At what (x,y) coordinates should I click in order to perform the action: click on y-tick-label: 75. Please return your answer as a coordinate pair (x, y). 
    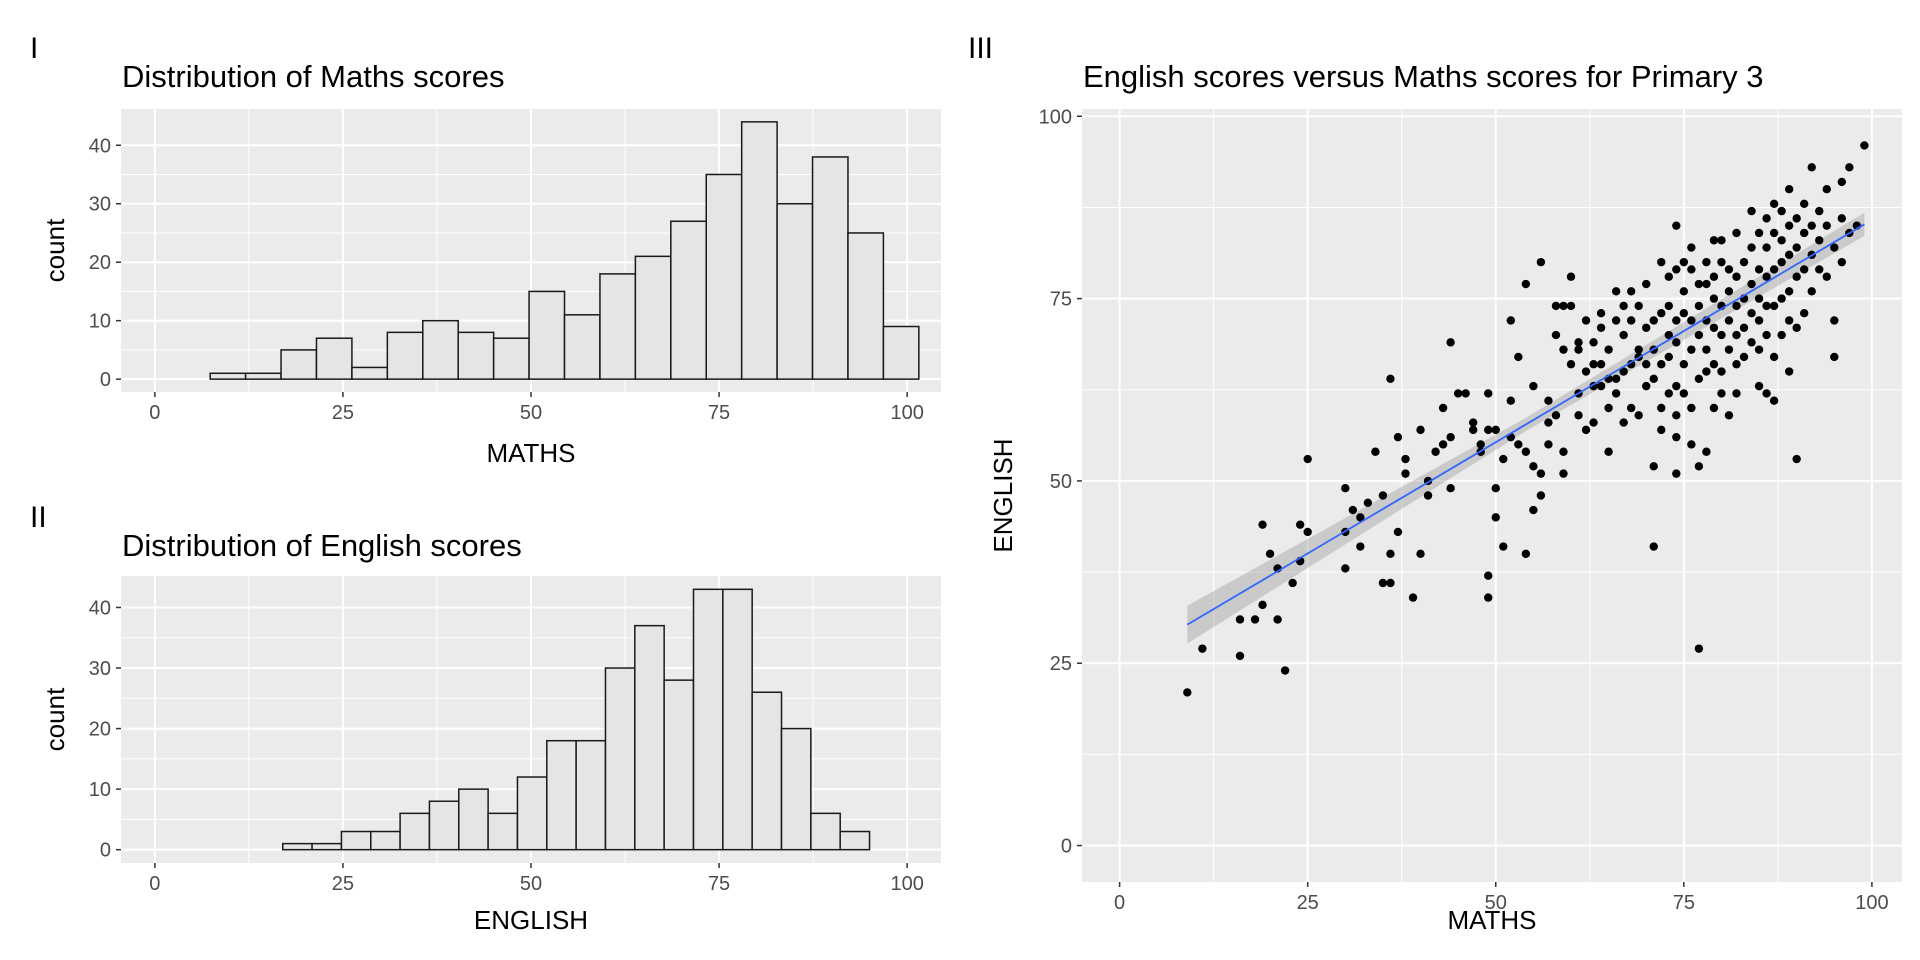
    Looking at the image, I should click on (1061, 300).